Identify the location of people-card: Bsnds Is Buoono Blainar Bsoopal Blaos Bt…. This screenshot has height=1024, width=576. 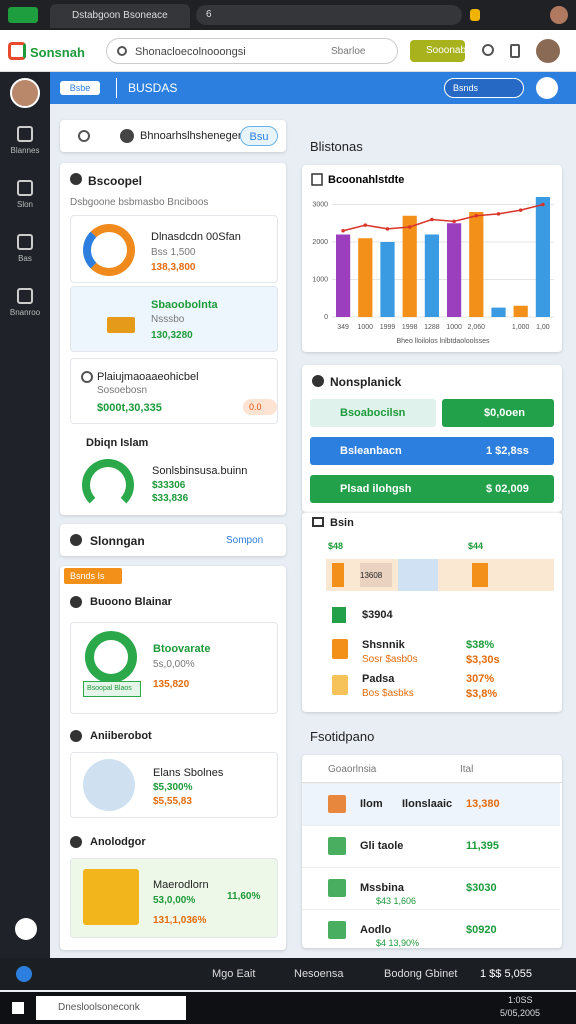
(173, 758).